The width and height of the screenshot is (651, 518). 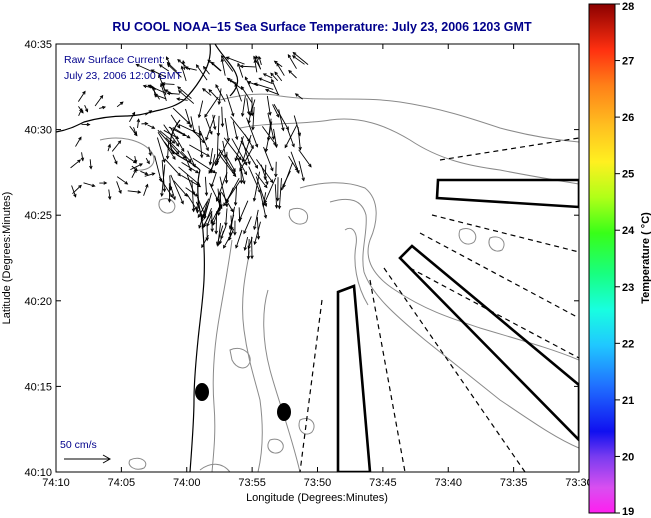 What do you see at coordinates (628, 62) in the screenshot?
I see `colorbar-tick-label: 27` at bounding box center [628, 62].